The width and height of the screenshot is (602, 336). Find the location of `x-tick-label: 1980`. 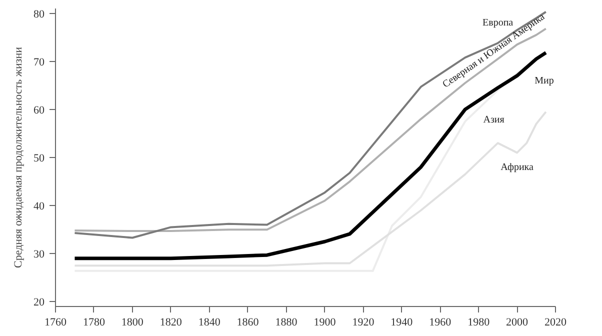

x-tick-label: 1980 is located at coordinates (479, 322).